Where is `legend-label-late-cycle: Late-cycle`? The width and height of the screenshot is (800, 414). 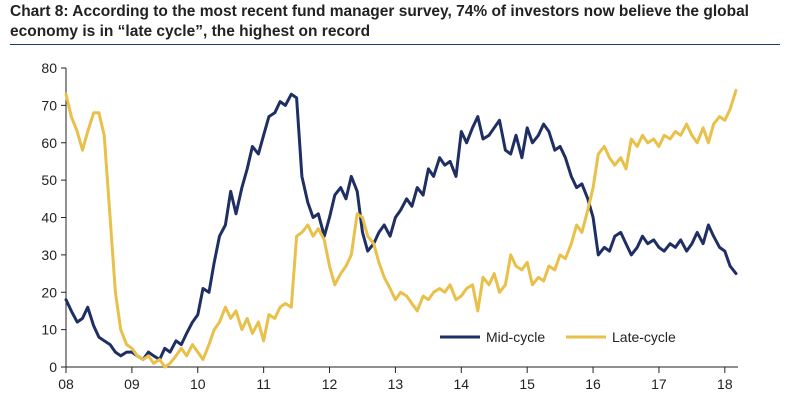 legend-label-late-cycle: Late-cycle is located at coordinates (644, 337).